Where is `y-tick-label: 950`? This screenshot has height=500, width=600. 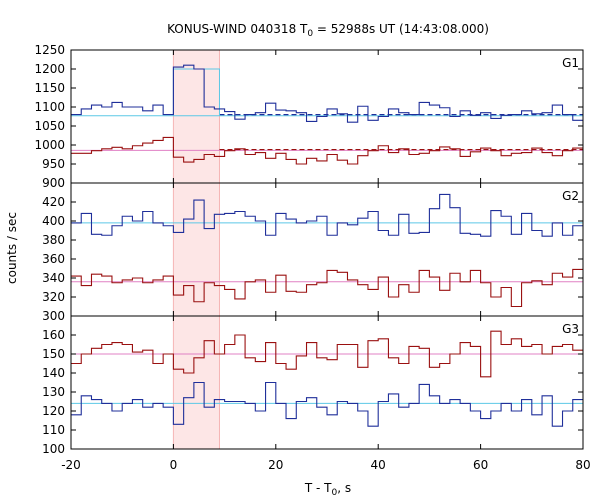 y-tick-label: 950 is located at coordinates (53, 164).